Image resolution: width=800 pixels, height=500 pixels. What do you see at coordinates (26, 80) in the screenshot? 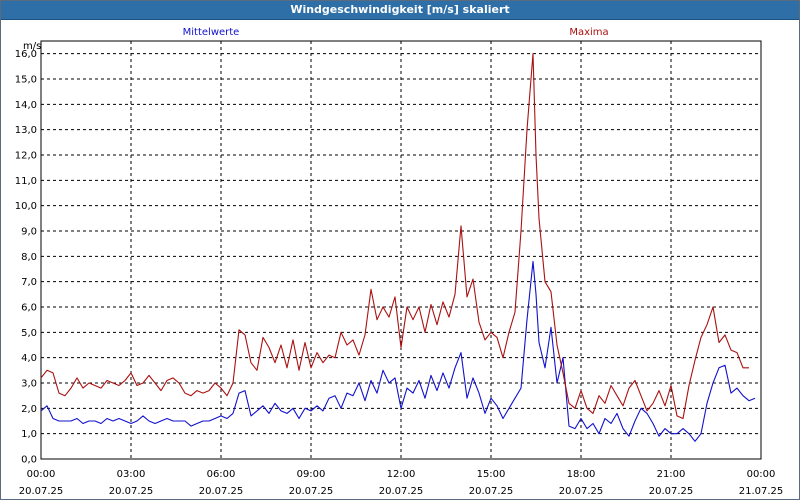
I see `y-tick-label: 15,0` at bounding box center [26, 80].